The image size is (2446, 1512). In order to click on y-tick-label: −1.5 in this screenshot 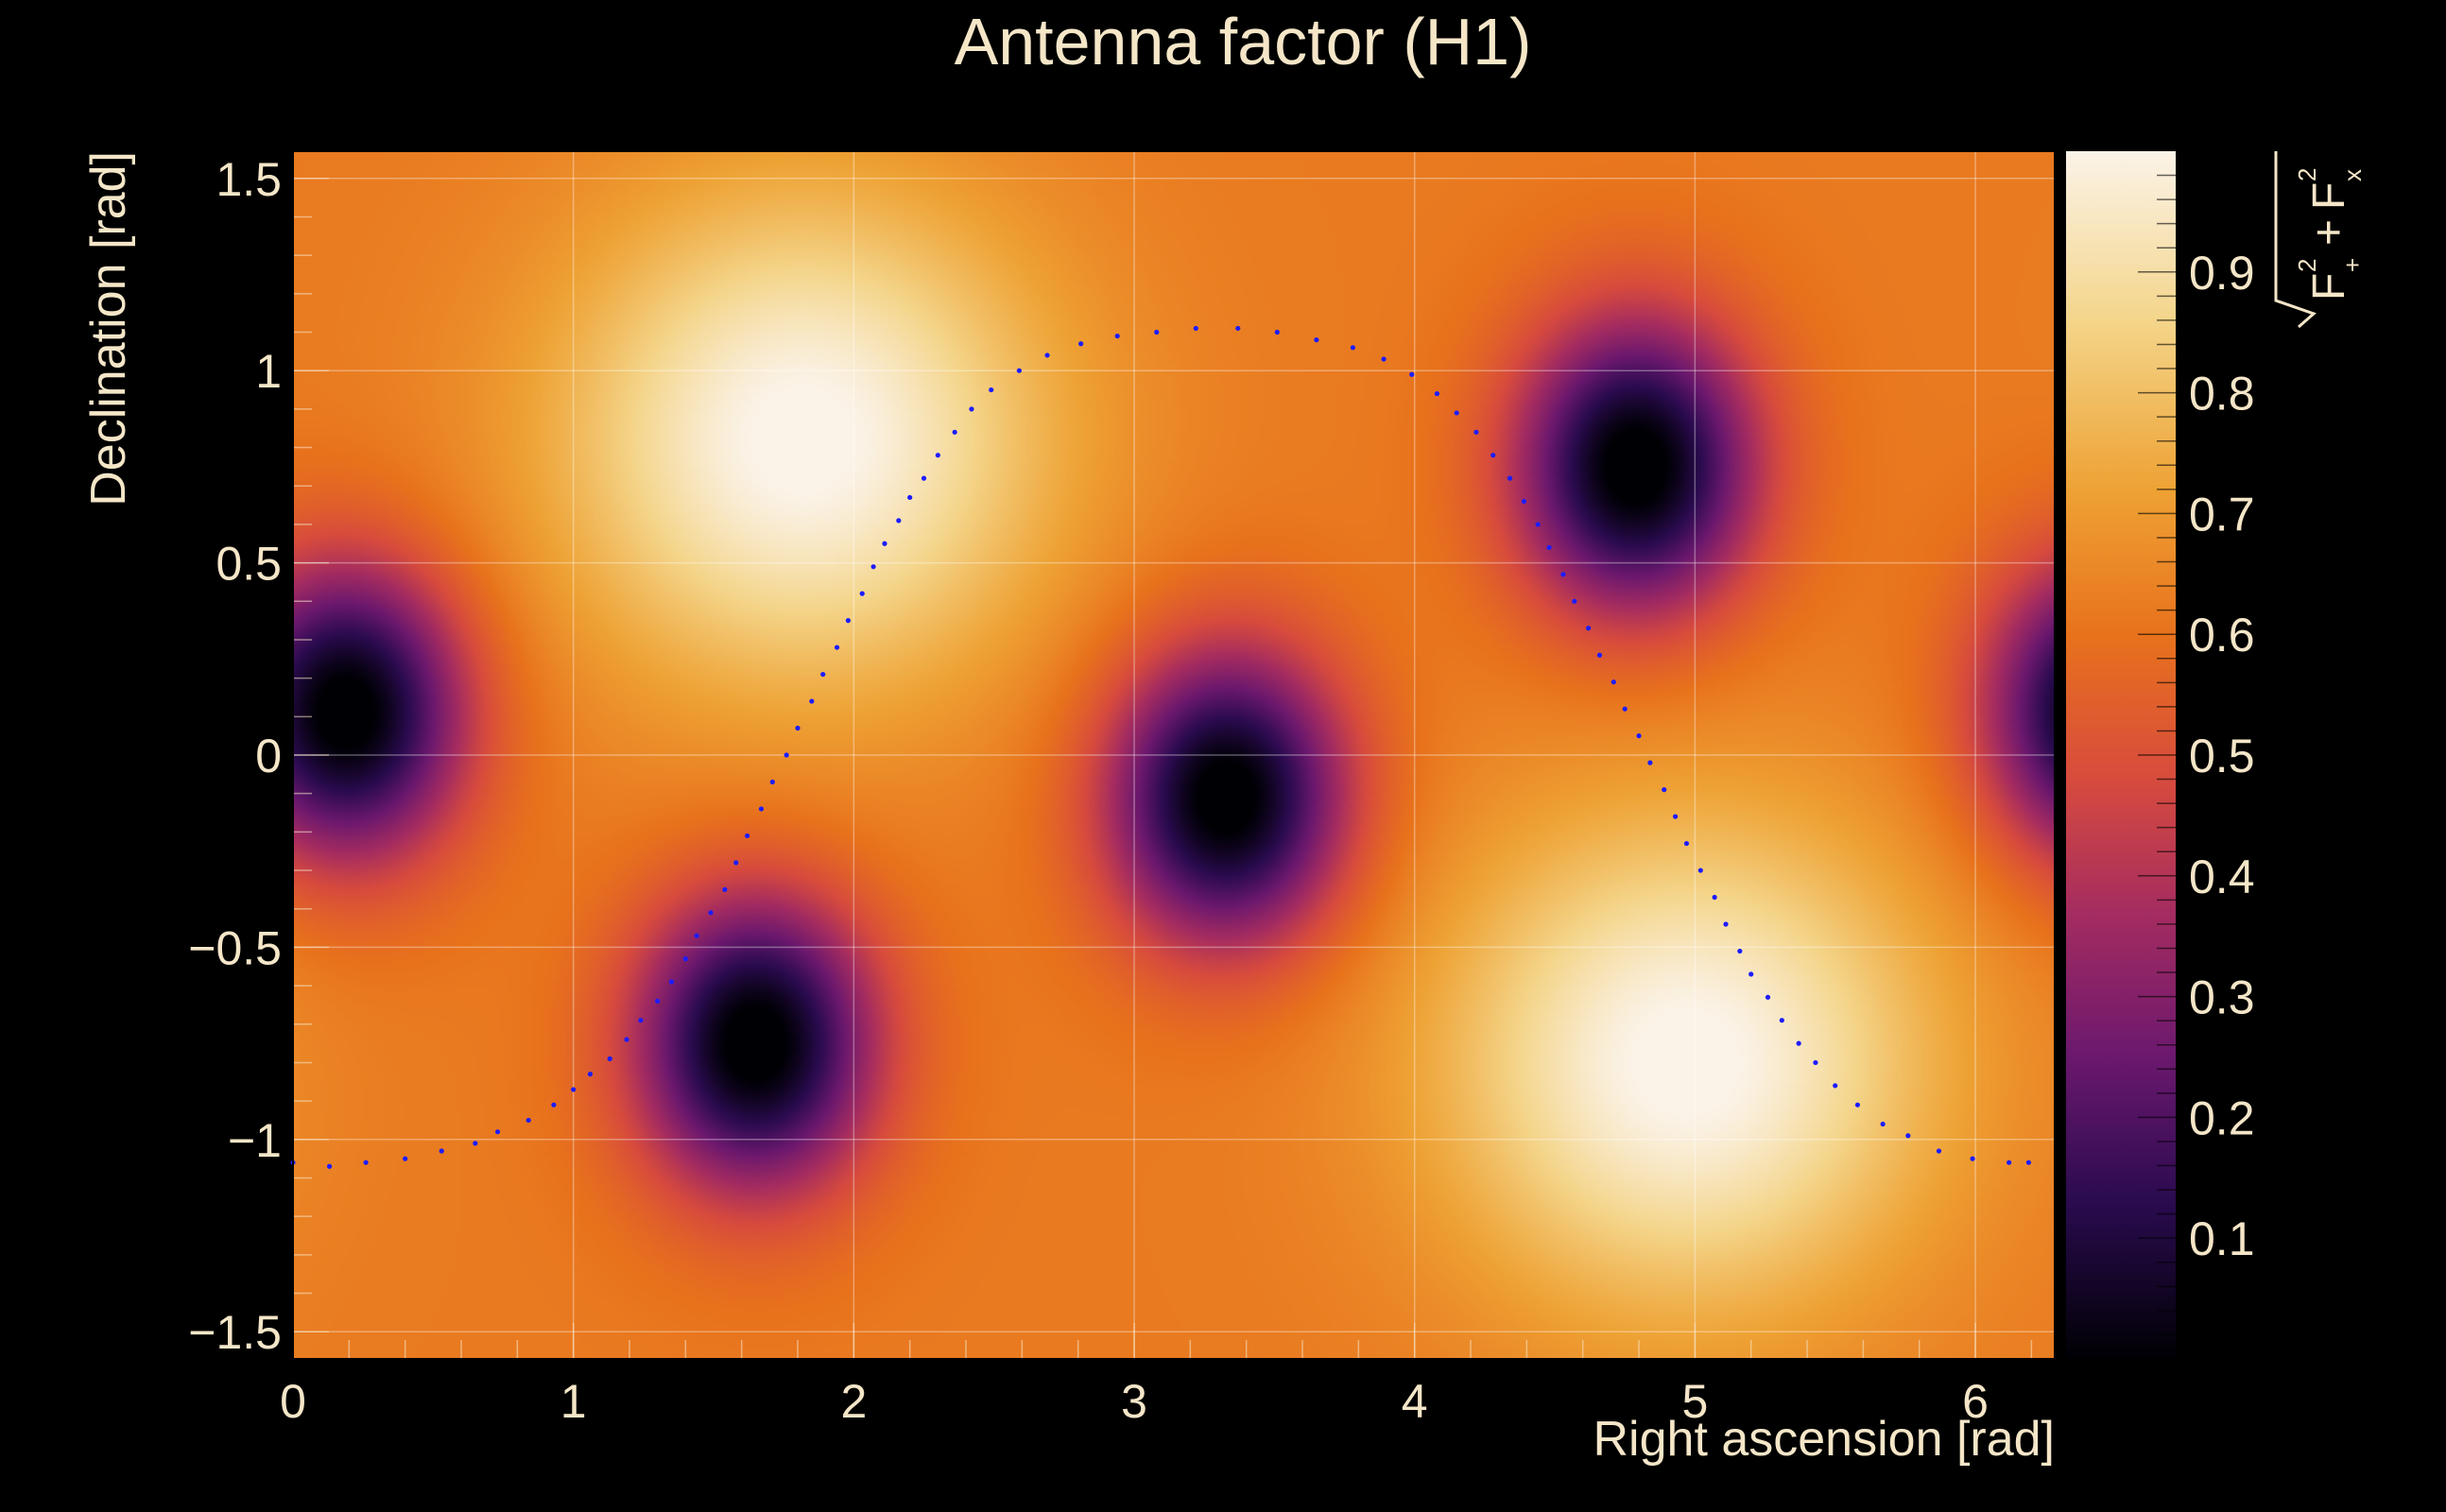, I will do `click(235, 1332)`.